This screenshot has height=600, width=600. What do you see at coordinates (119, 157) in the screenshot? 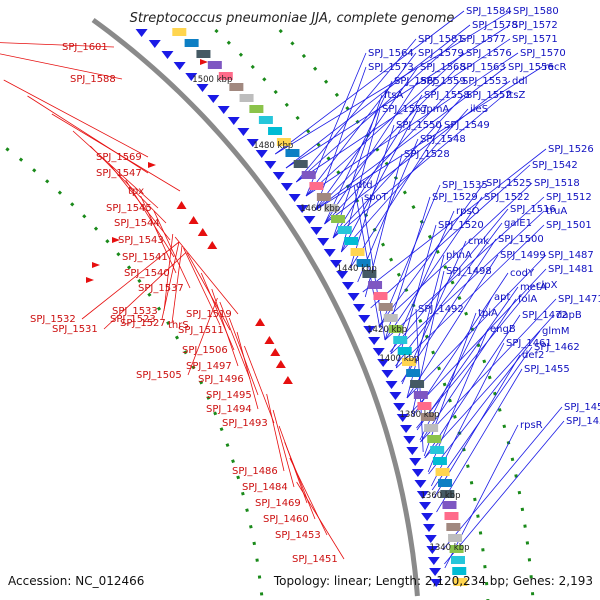
I see `gene-label-left: SPJ_1569` at bounding box center [119, 157].